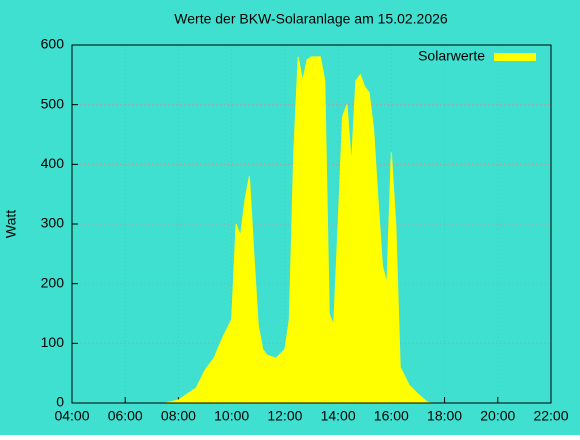 This screenshot has height=440, width=580. Describe the element at coordinates (53, 103) in the screenshot. I see `y-tick-label: 500` at that location.